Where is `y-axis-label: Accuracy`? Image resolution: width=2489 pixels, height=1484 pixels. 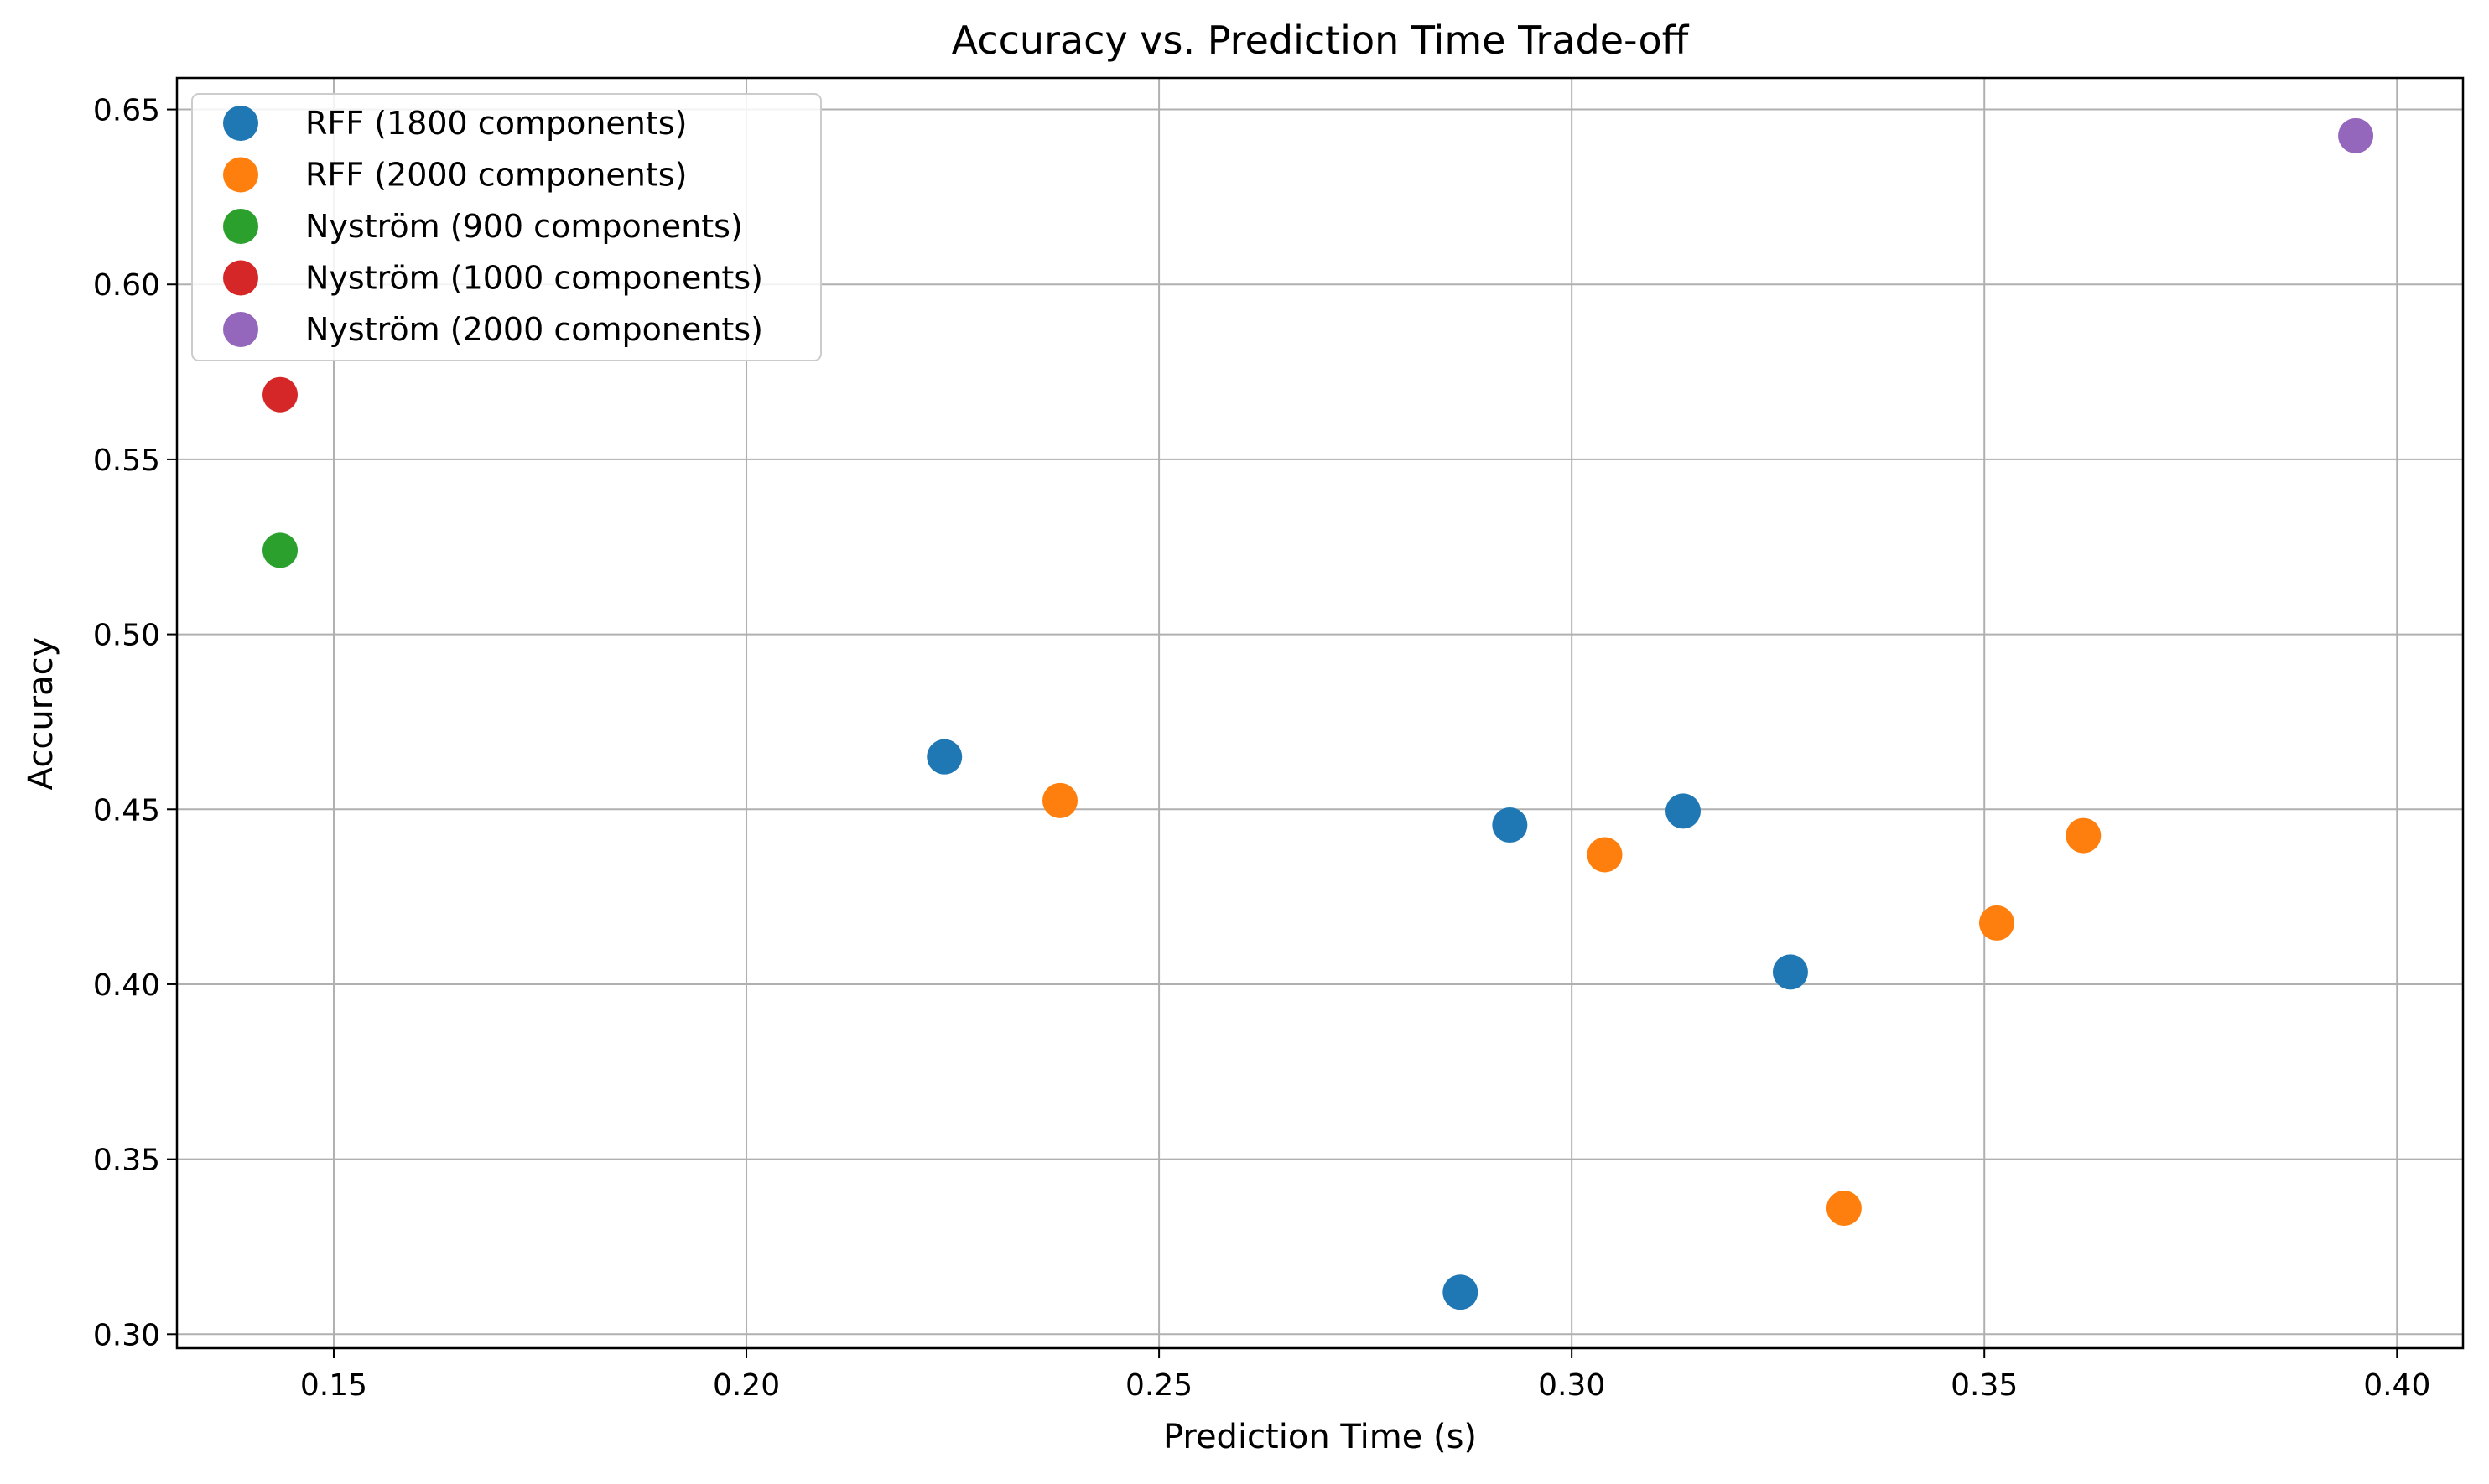 y-axis-label: Accuracy is located at coordinates (41, 714).